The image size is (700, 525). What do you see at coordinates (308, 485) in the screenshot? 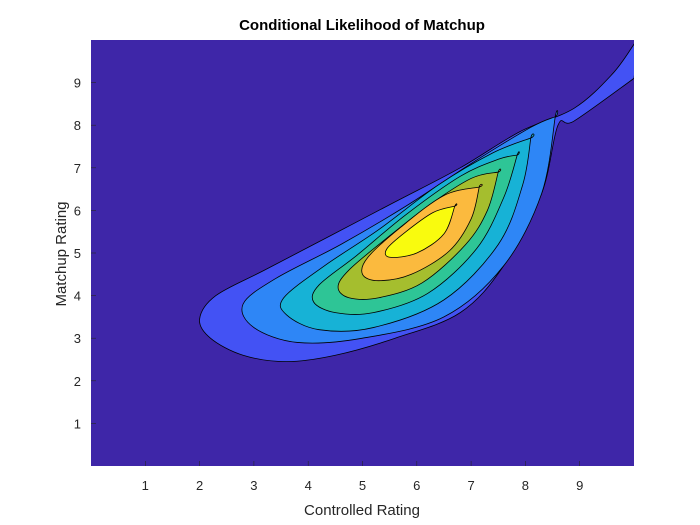
I see `x-tick-label: 4` at bounding box center [308, 485].